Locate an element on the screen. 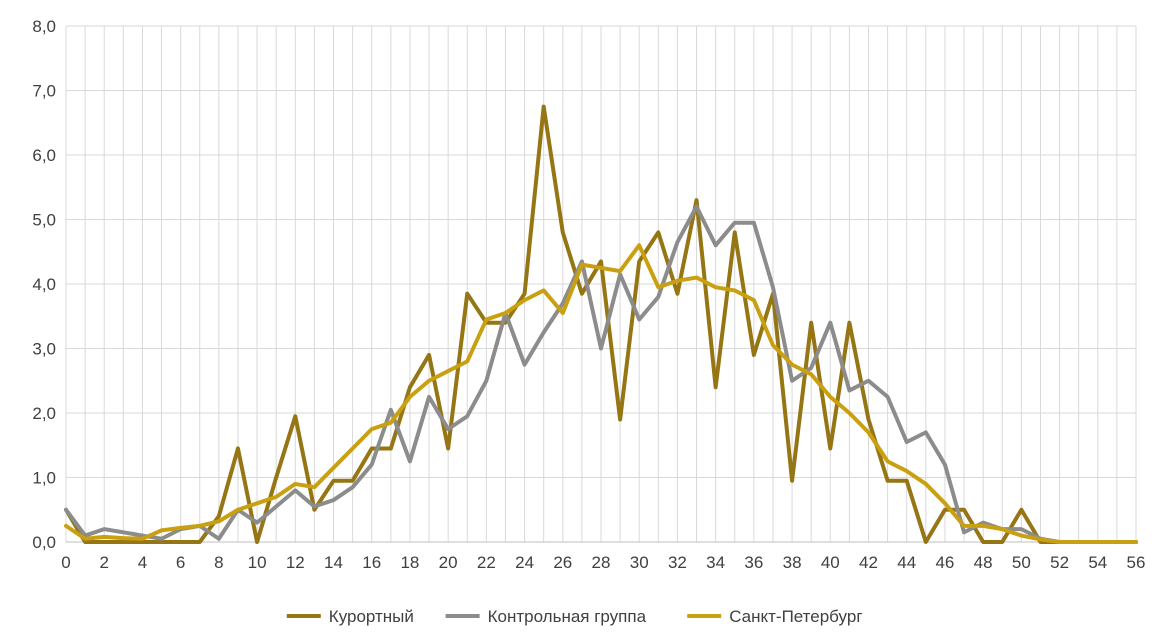 The width and height of the screenshot is (1154, 637). x-tick-label: 26 is located at coordinates (562, 562).